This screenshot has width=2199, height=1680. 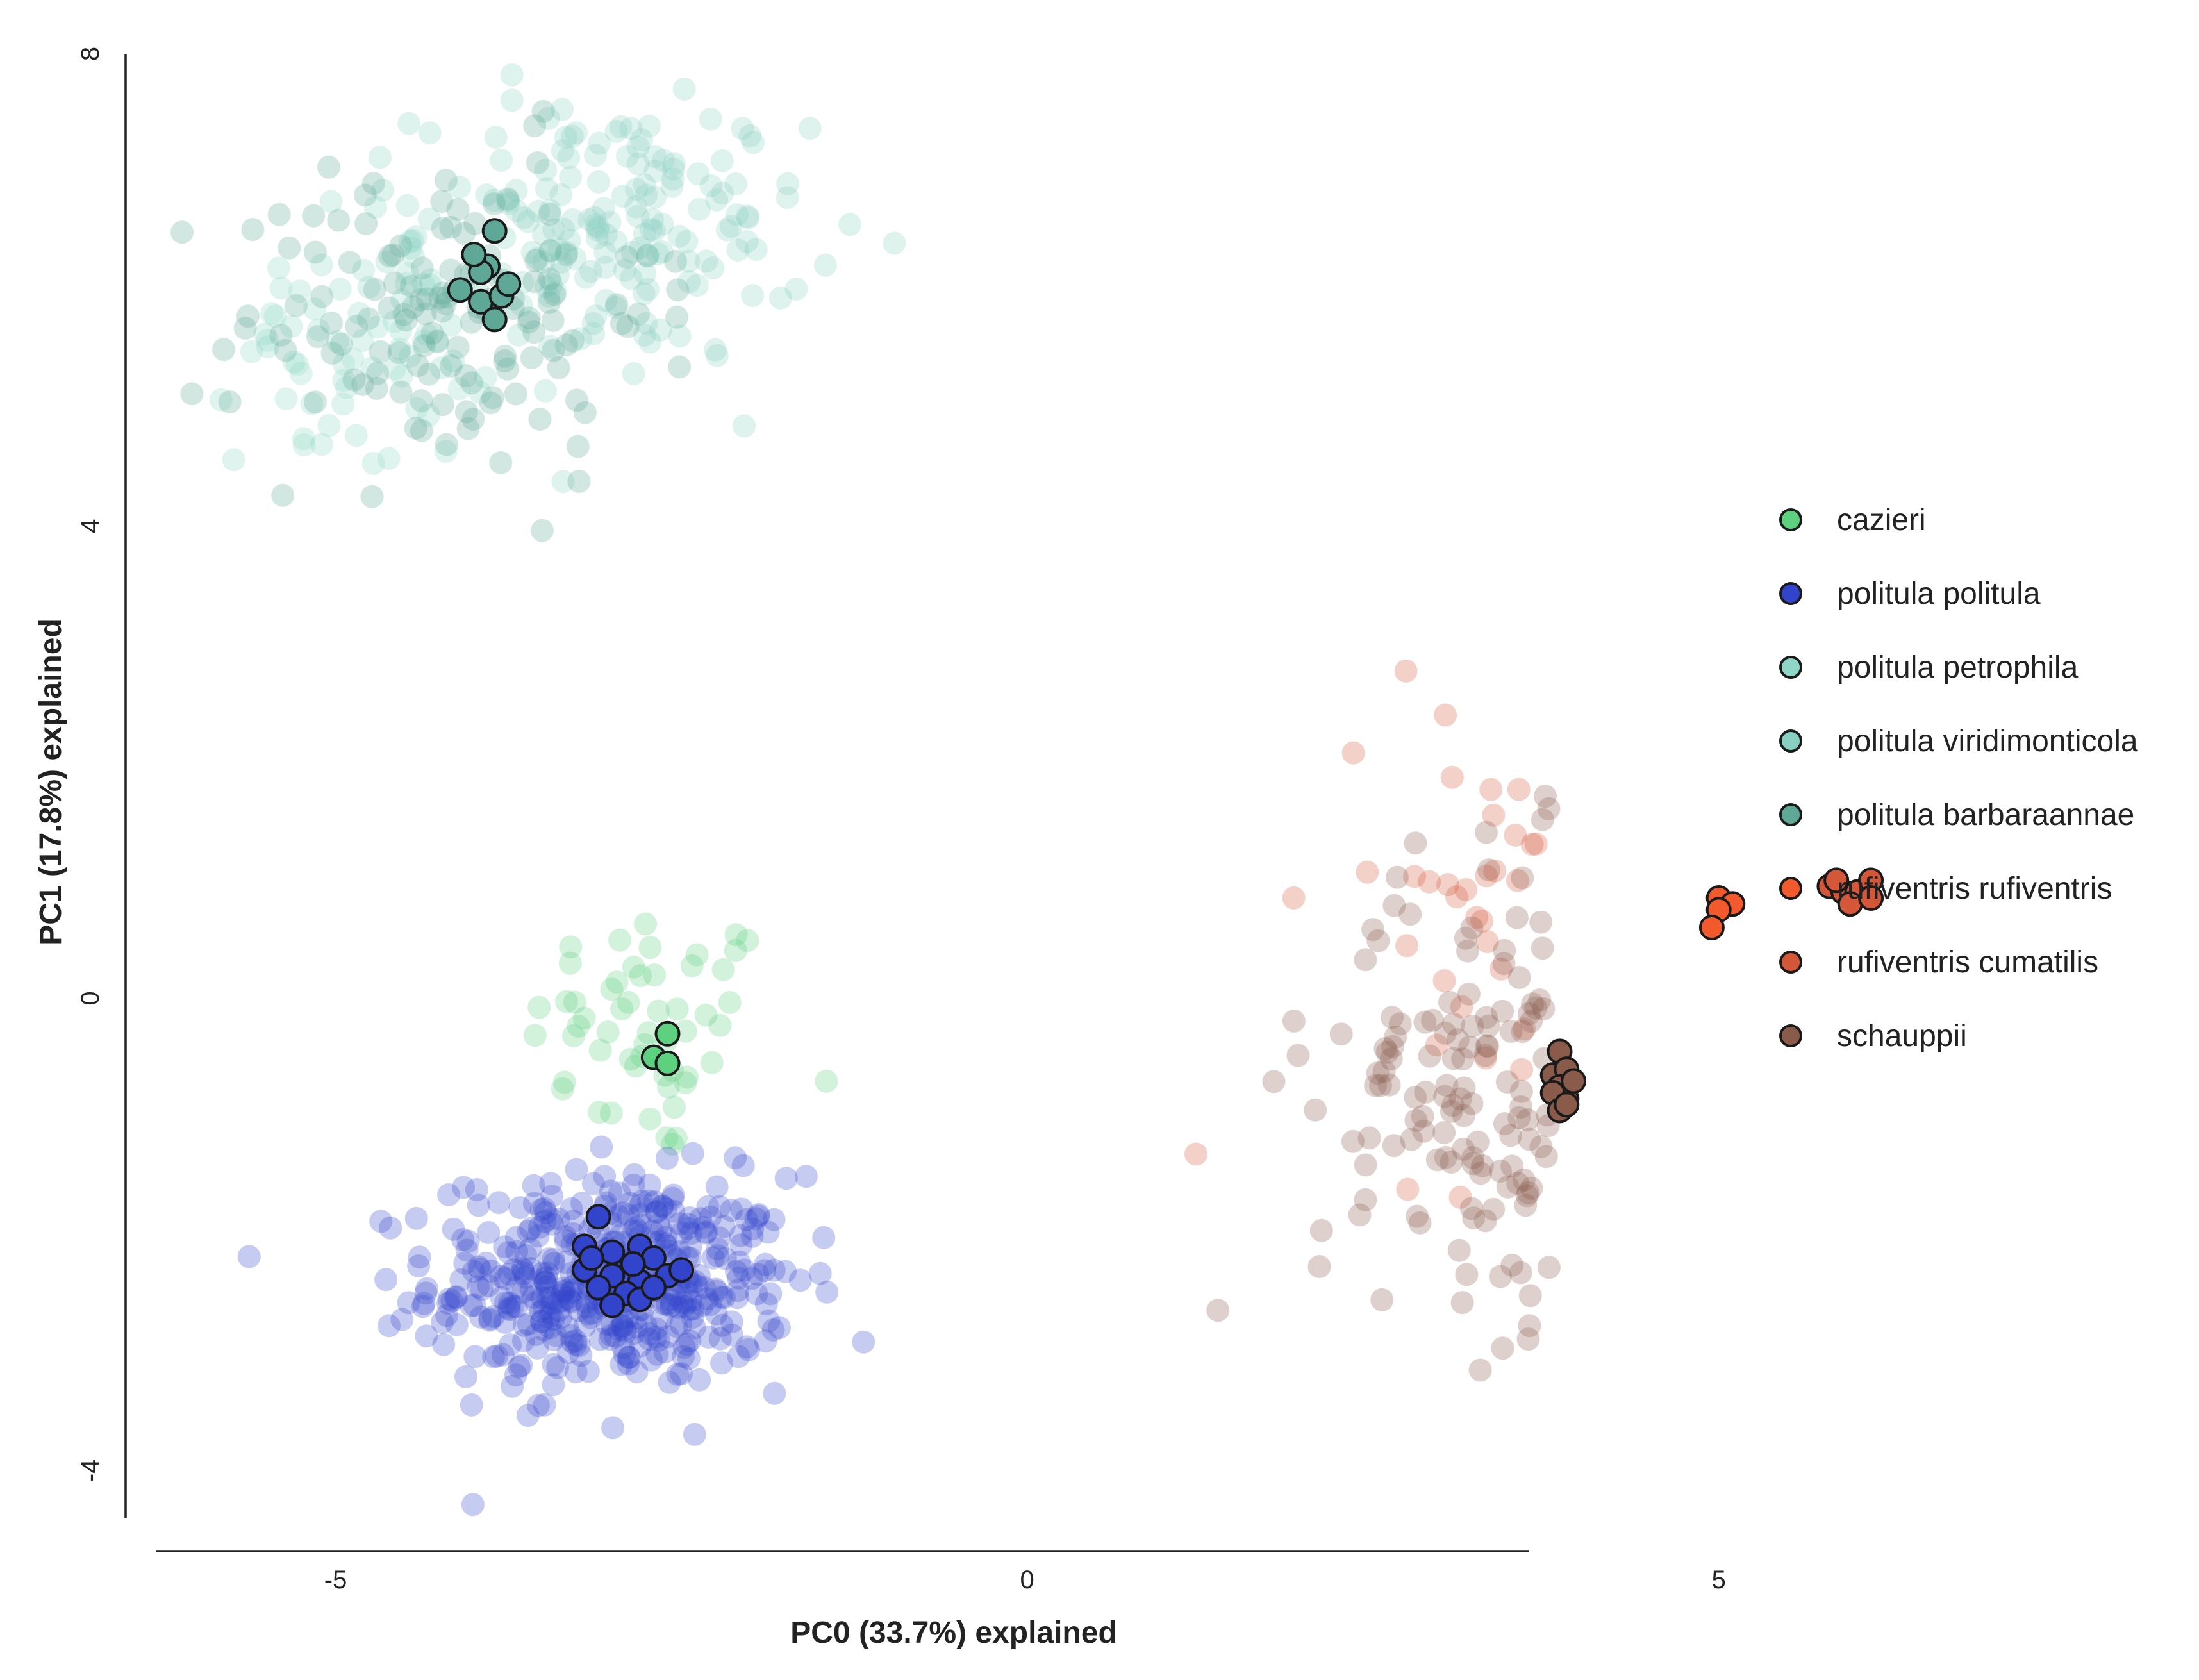 What do you see at coordinates (1988, 741) in the screenshot?
I see `legend-label-3: politula viridimonticola` at bounding box center [1988, 741].